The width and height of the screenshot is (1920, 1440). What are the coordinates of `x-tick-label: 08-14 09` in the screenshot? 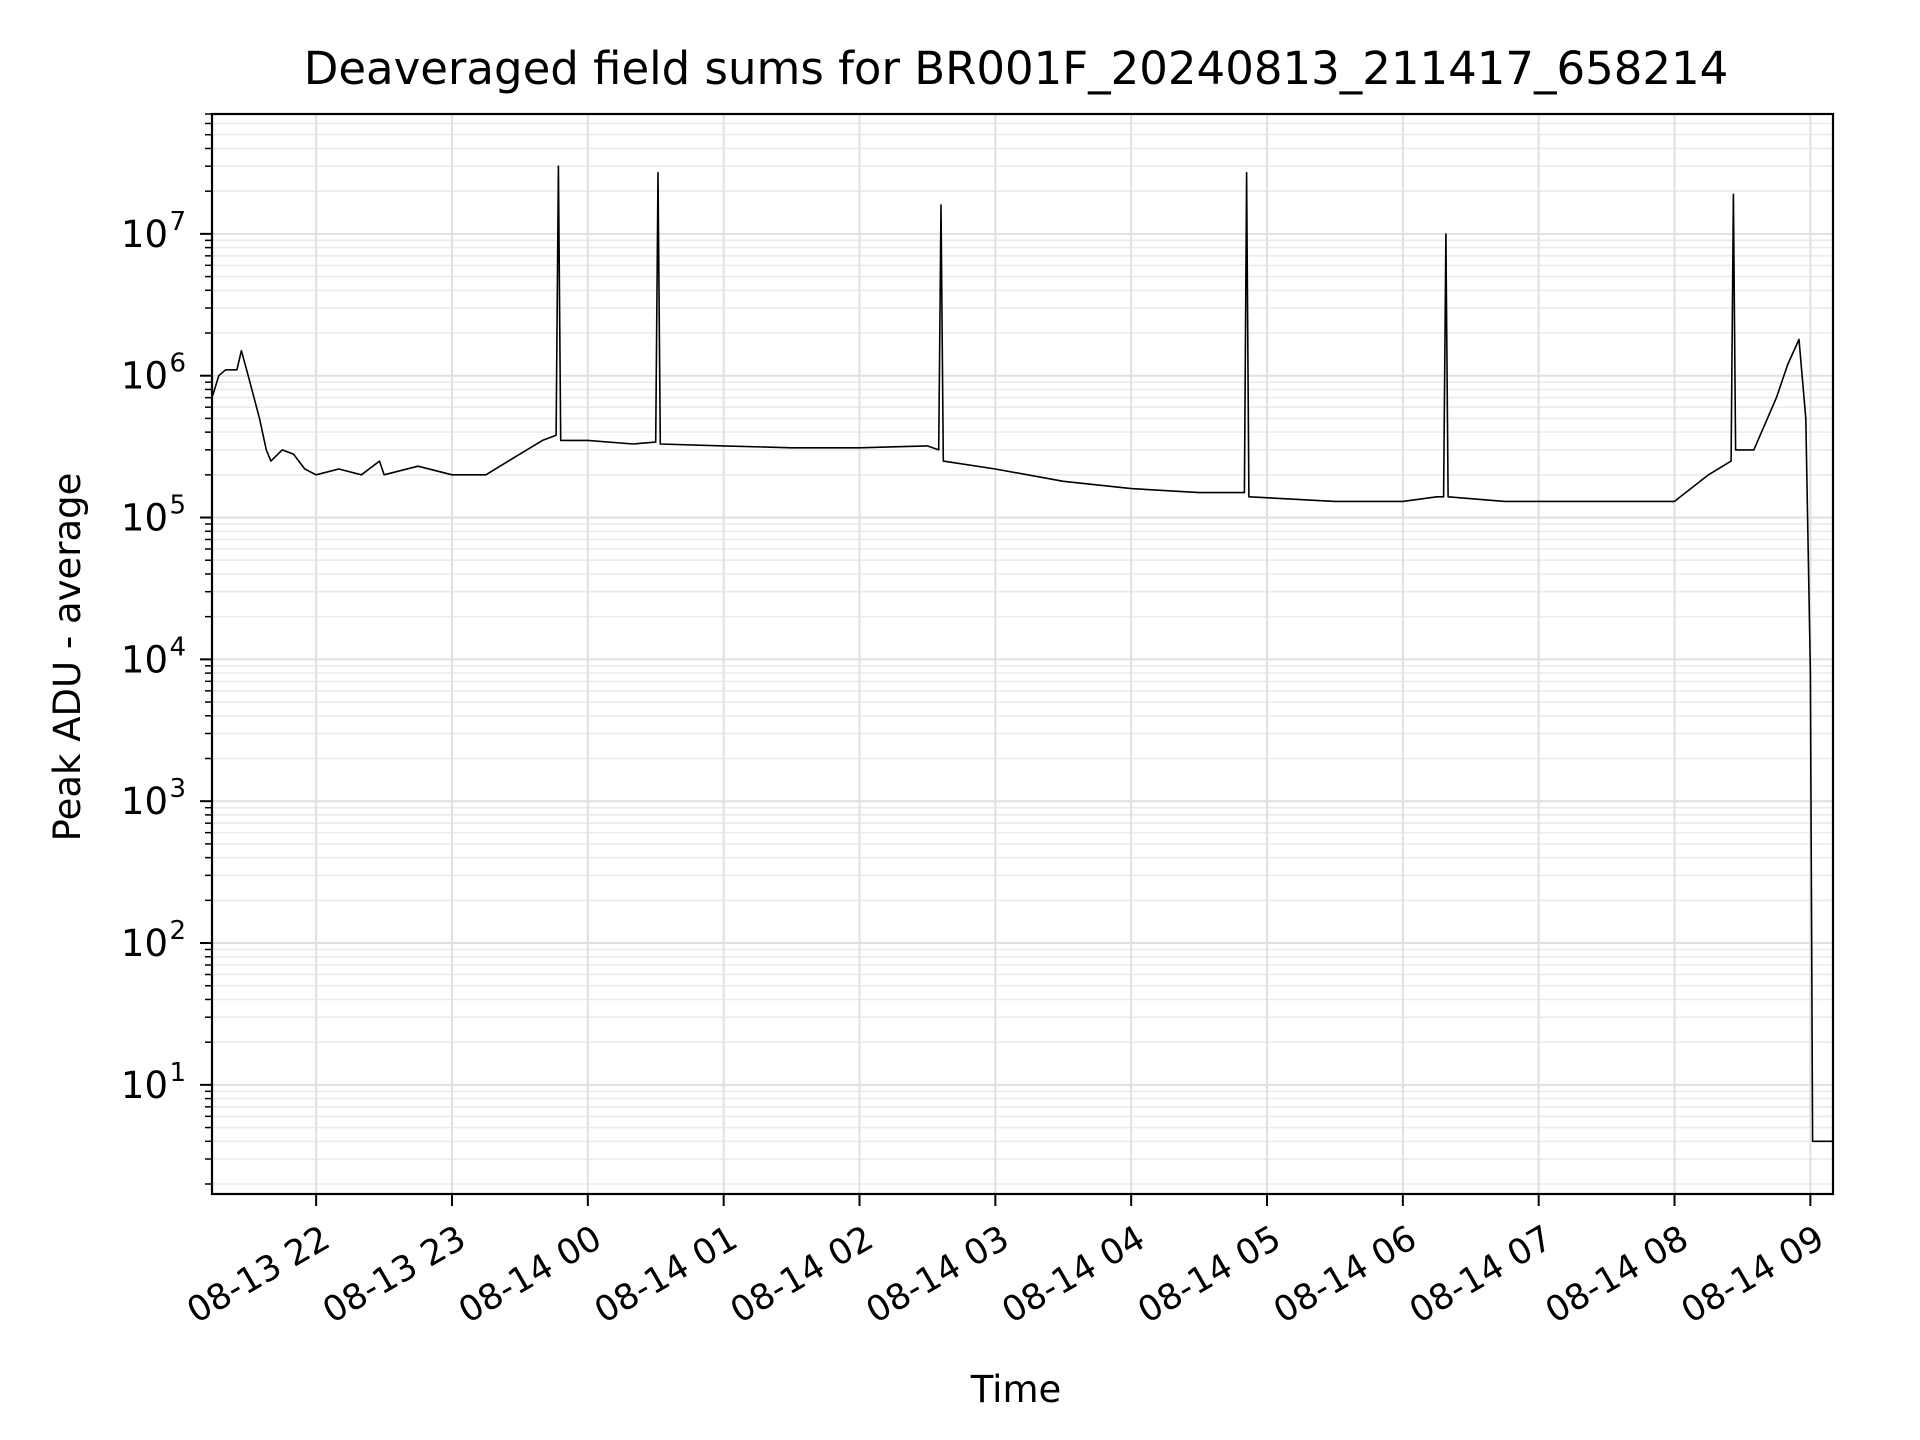 It's located at (1753, 1274).